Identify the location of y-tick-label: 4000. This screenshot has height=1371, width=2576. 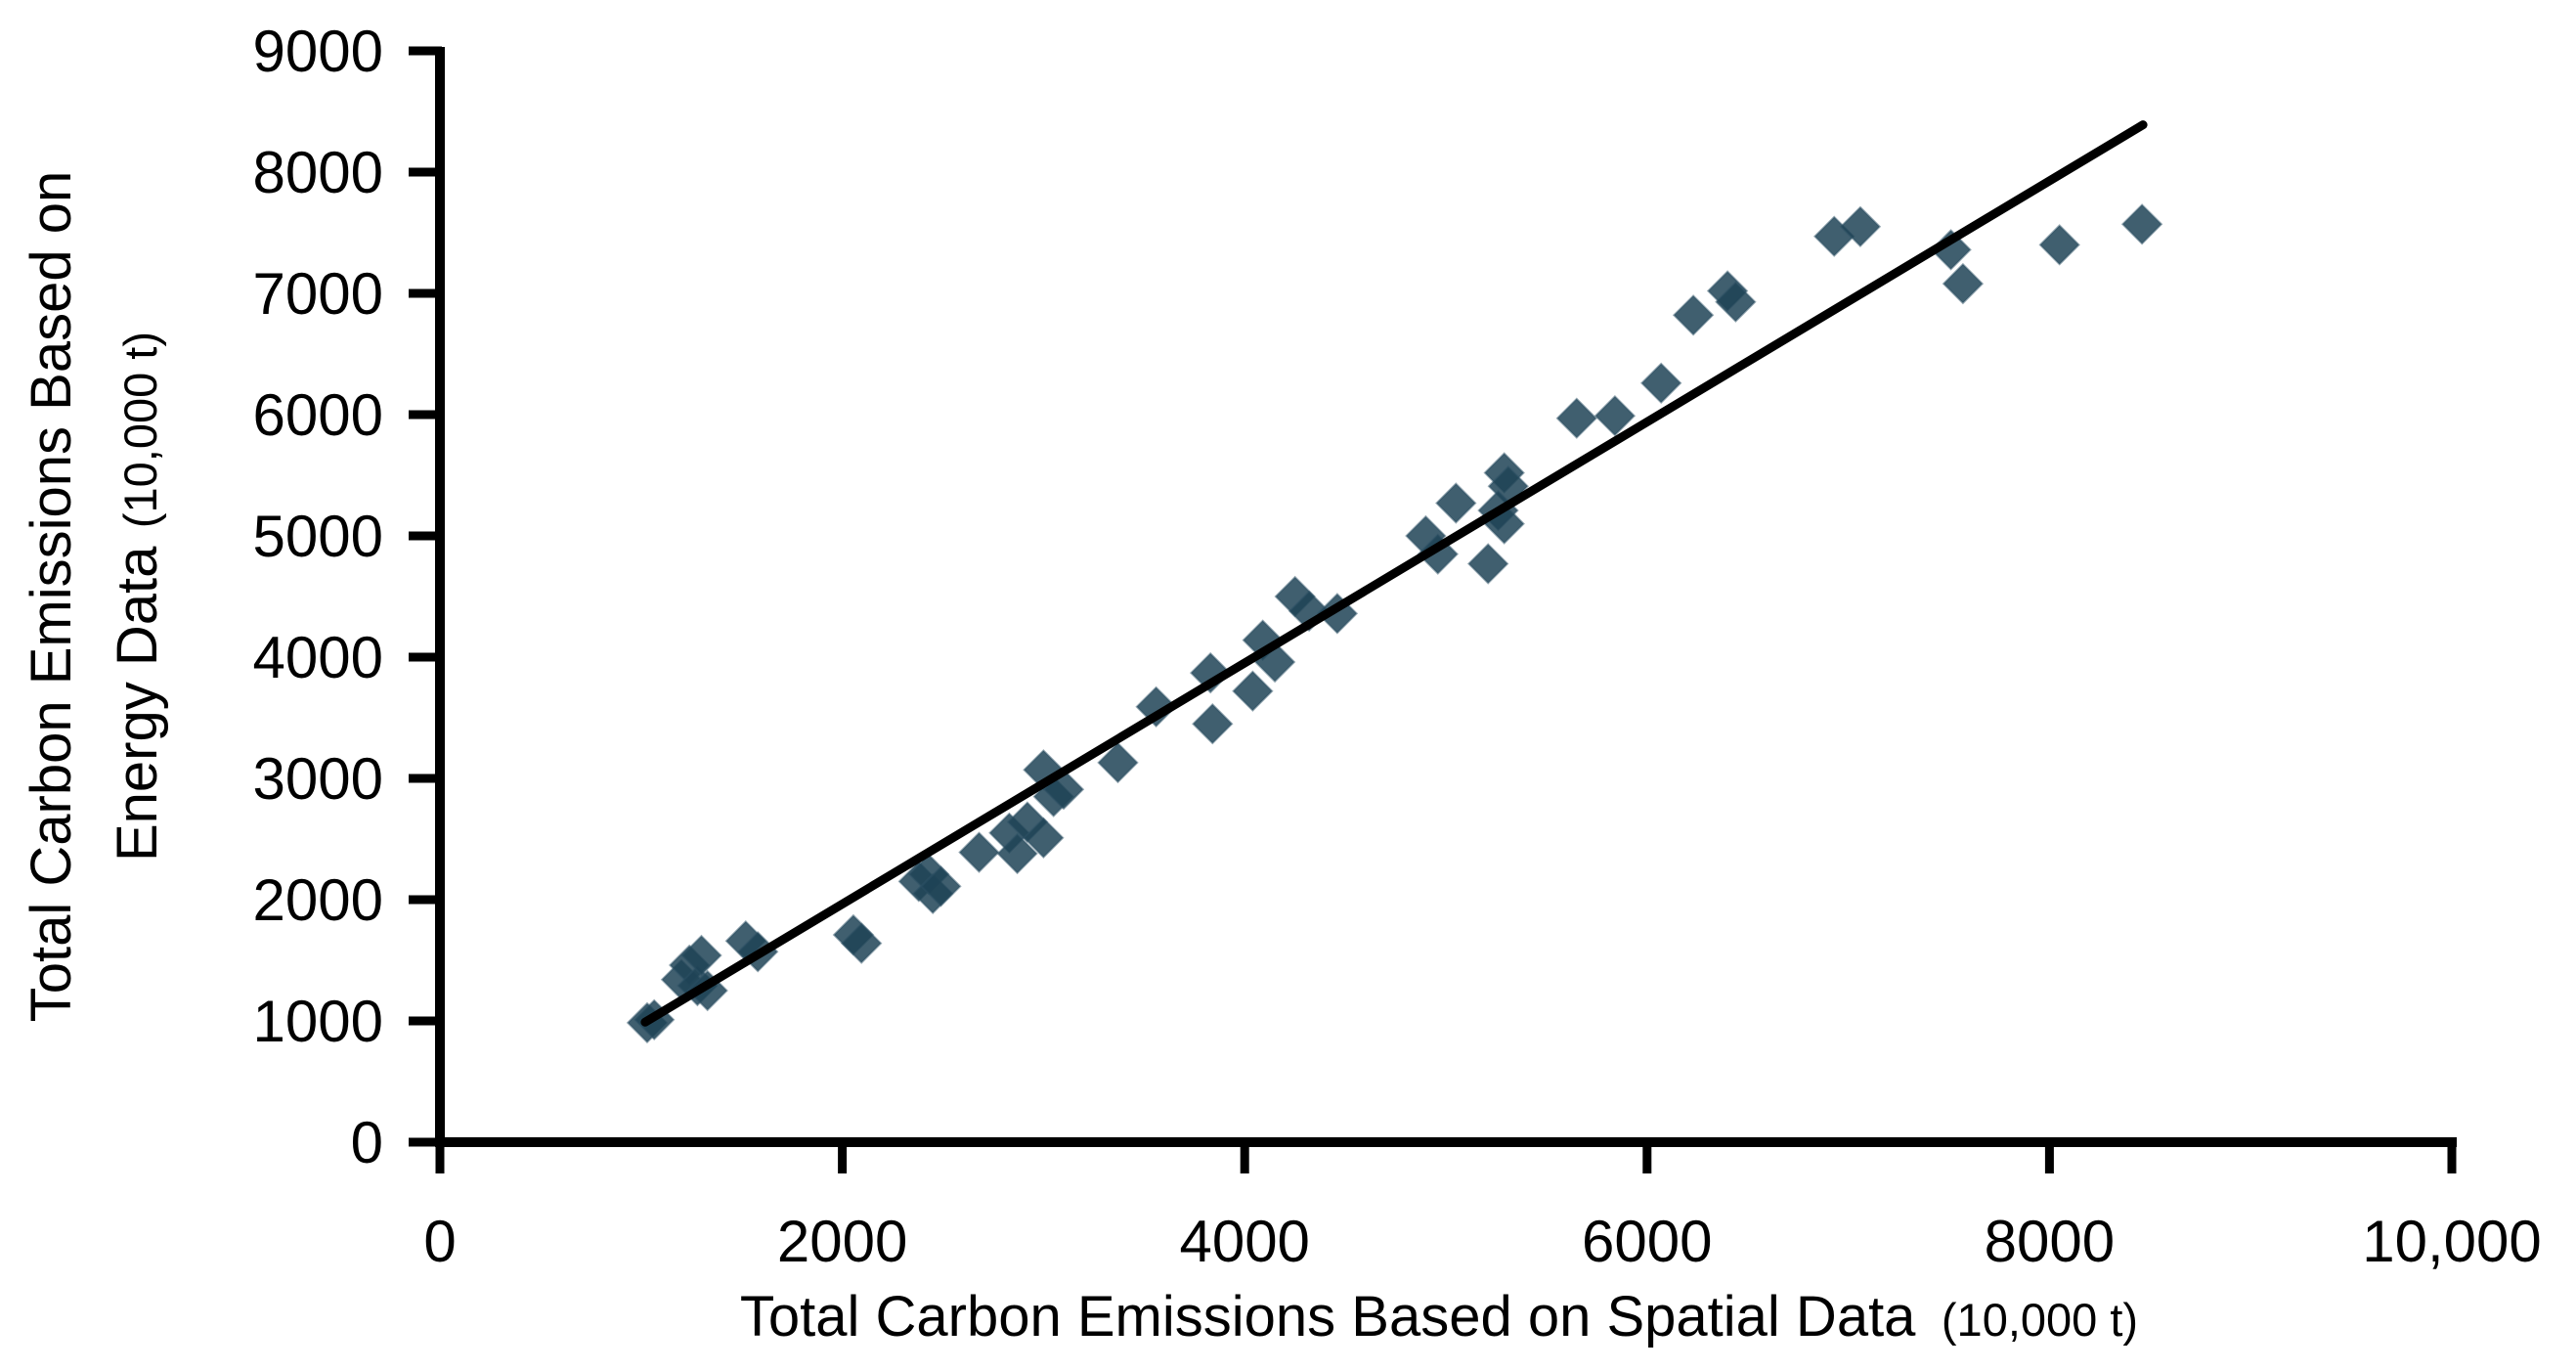
(318, 657).